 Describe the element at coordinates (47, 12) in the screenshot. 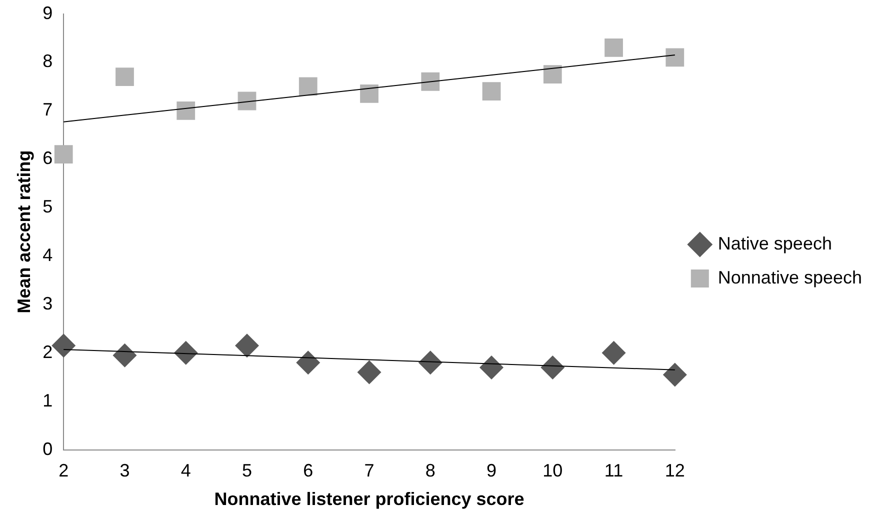

I see `y-tick-label: 9` at that location.